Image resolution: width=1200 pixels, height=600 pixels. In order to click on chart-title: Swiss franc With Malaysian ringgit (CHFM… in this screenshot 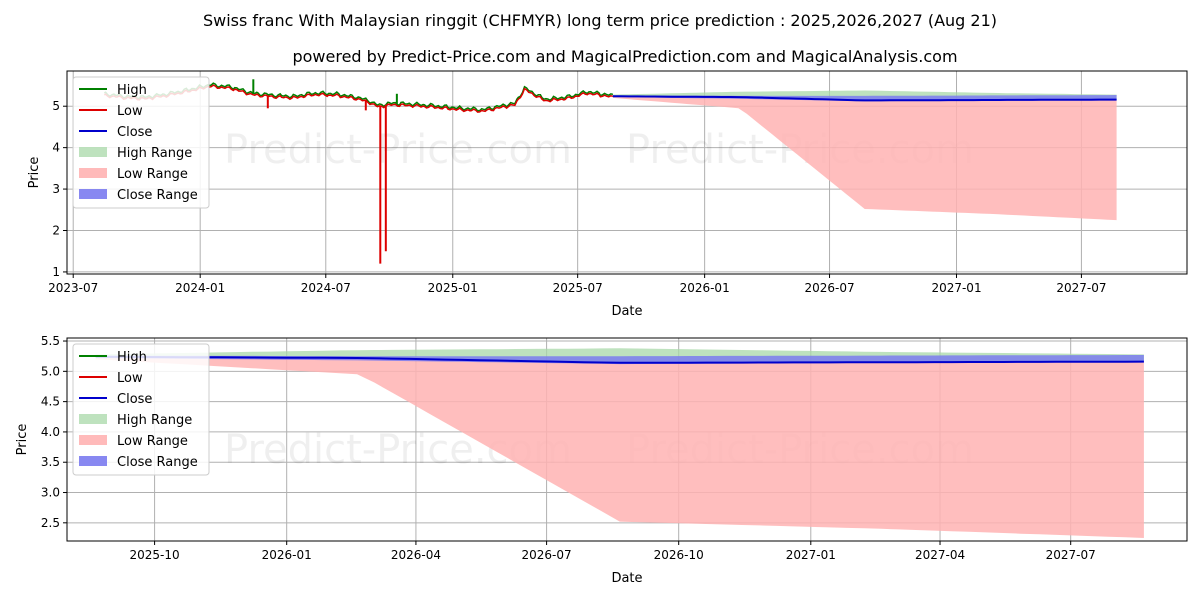, I will do `click(600, 20)`.